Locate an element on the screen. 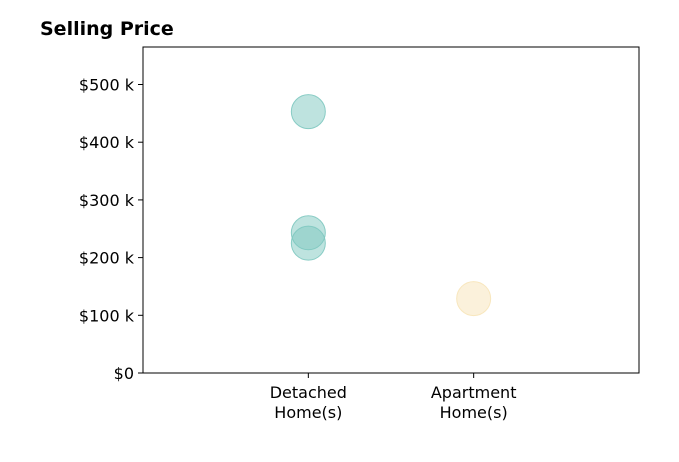 The height and width of the screenshot is (462, 679). data-points is located at coordinates (391, 205).